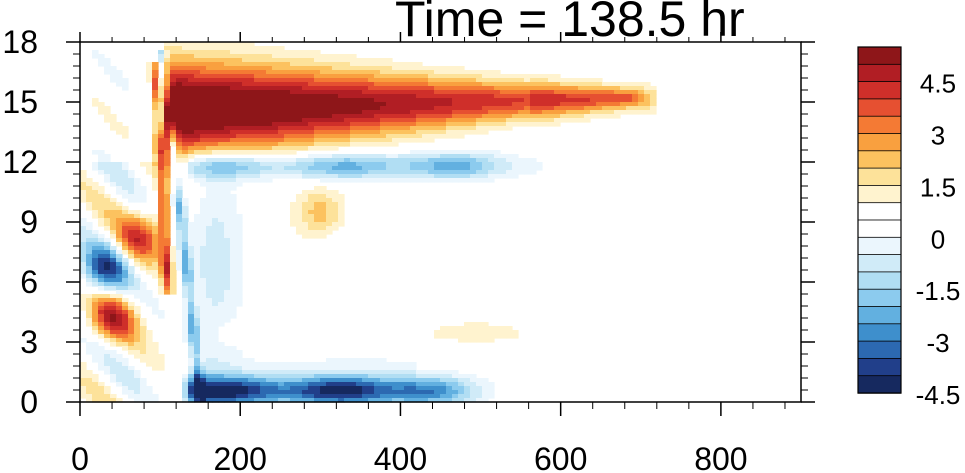 The height and width of the screenshot is (473, 965). What do you see at coordinates (879, 142) in the screenshot?
I see `colorbar-swatch` at bounding box center [879, 142].